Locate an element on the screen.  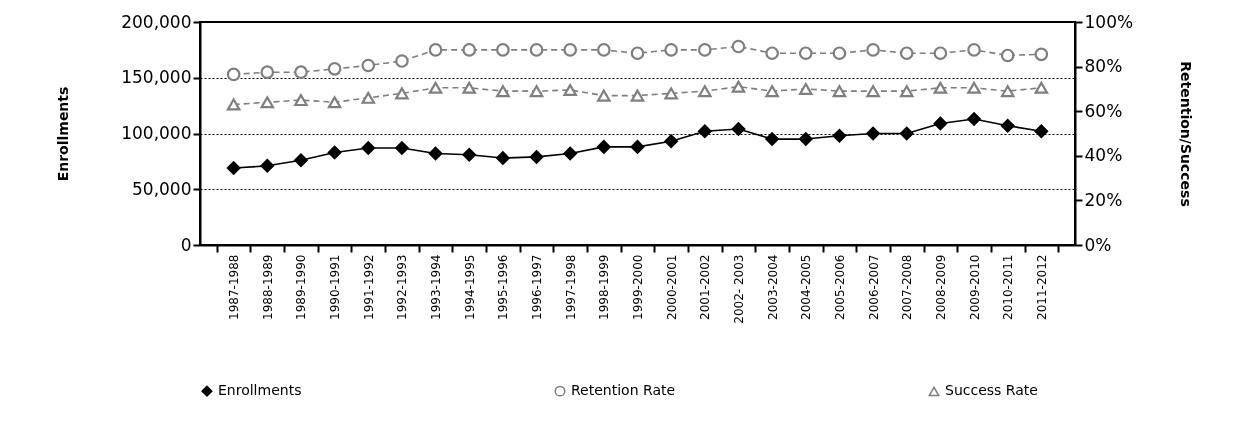
x-tick-label: 1990-1991 is located at coordinates (335, 287).